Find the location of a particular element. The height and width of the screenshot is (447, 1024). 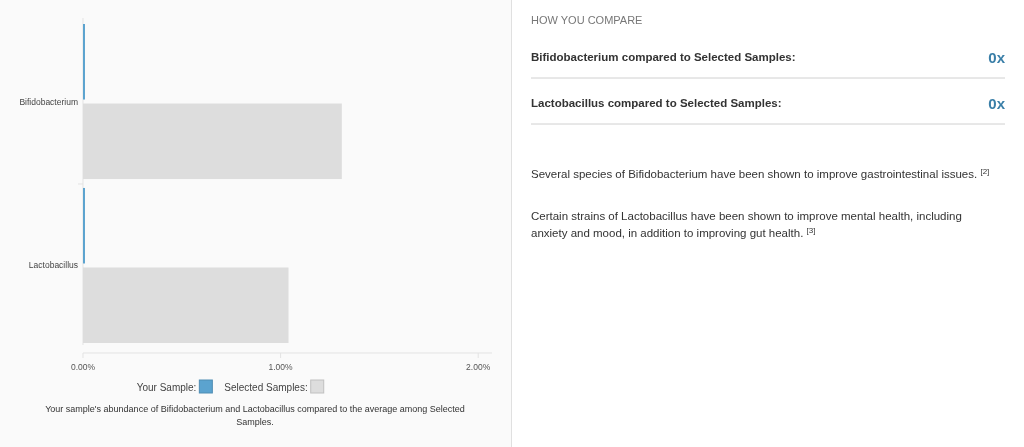

x-tick-label: 2.00% is located at coordinates (478, 367).